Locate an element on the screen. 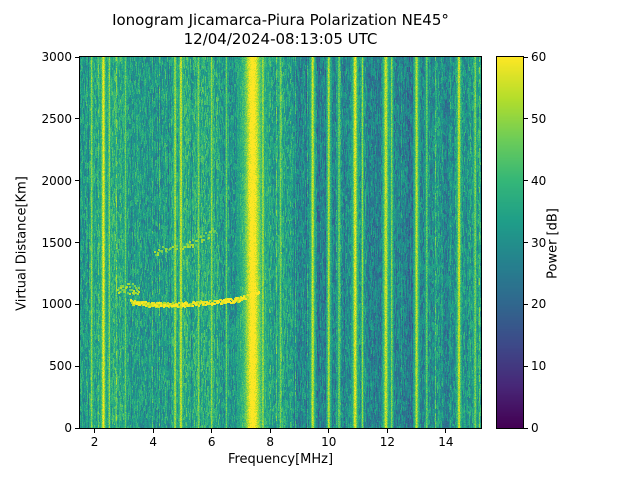  x-tick-label: 8 is located at coordinates (270, 442).